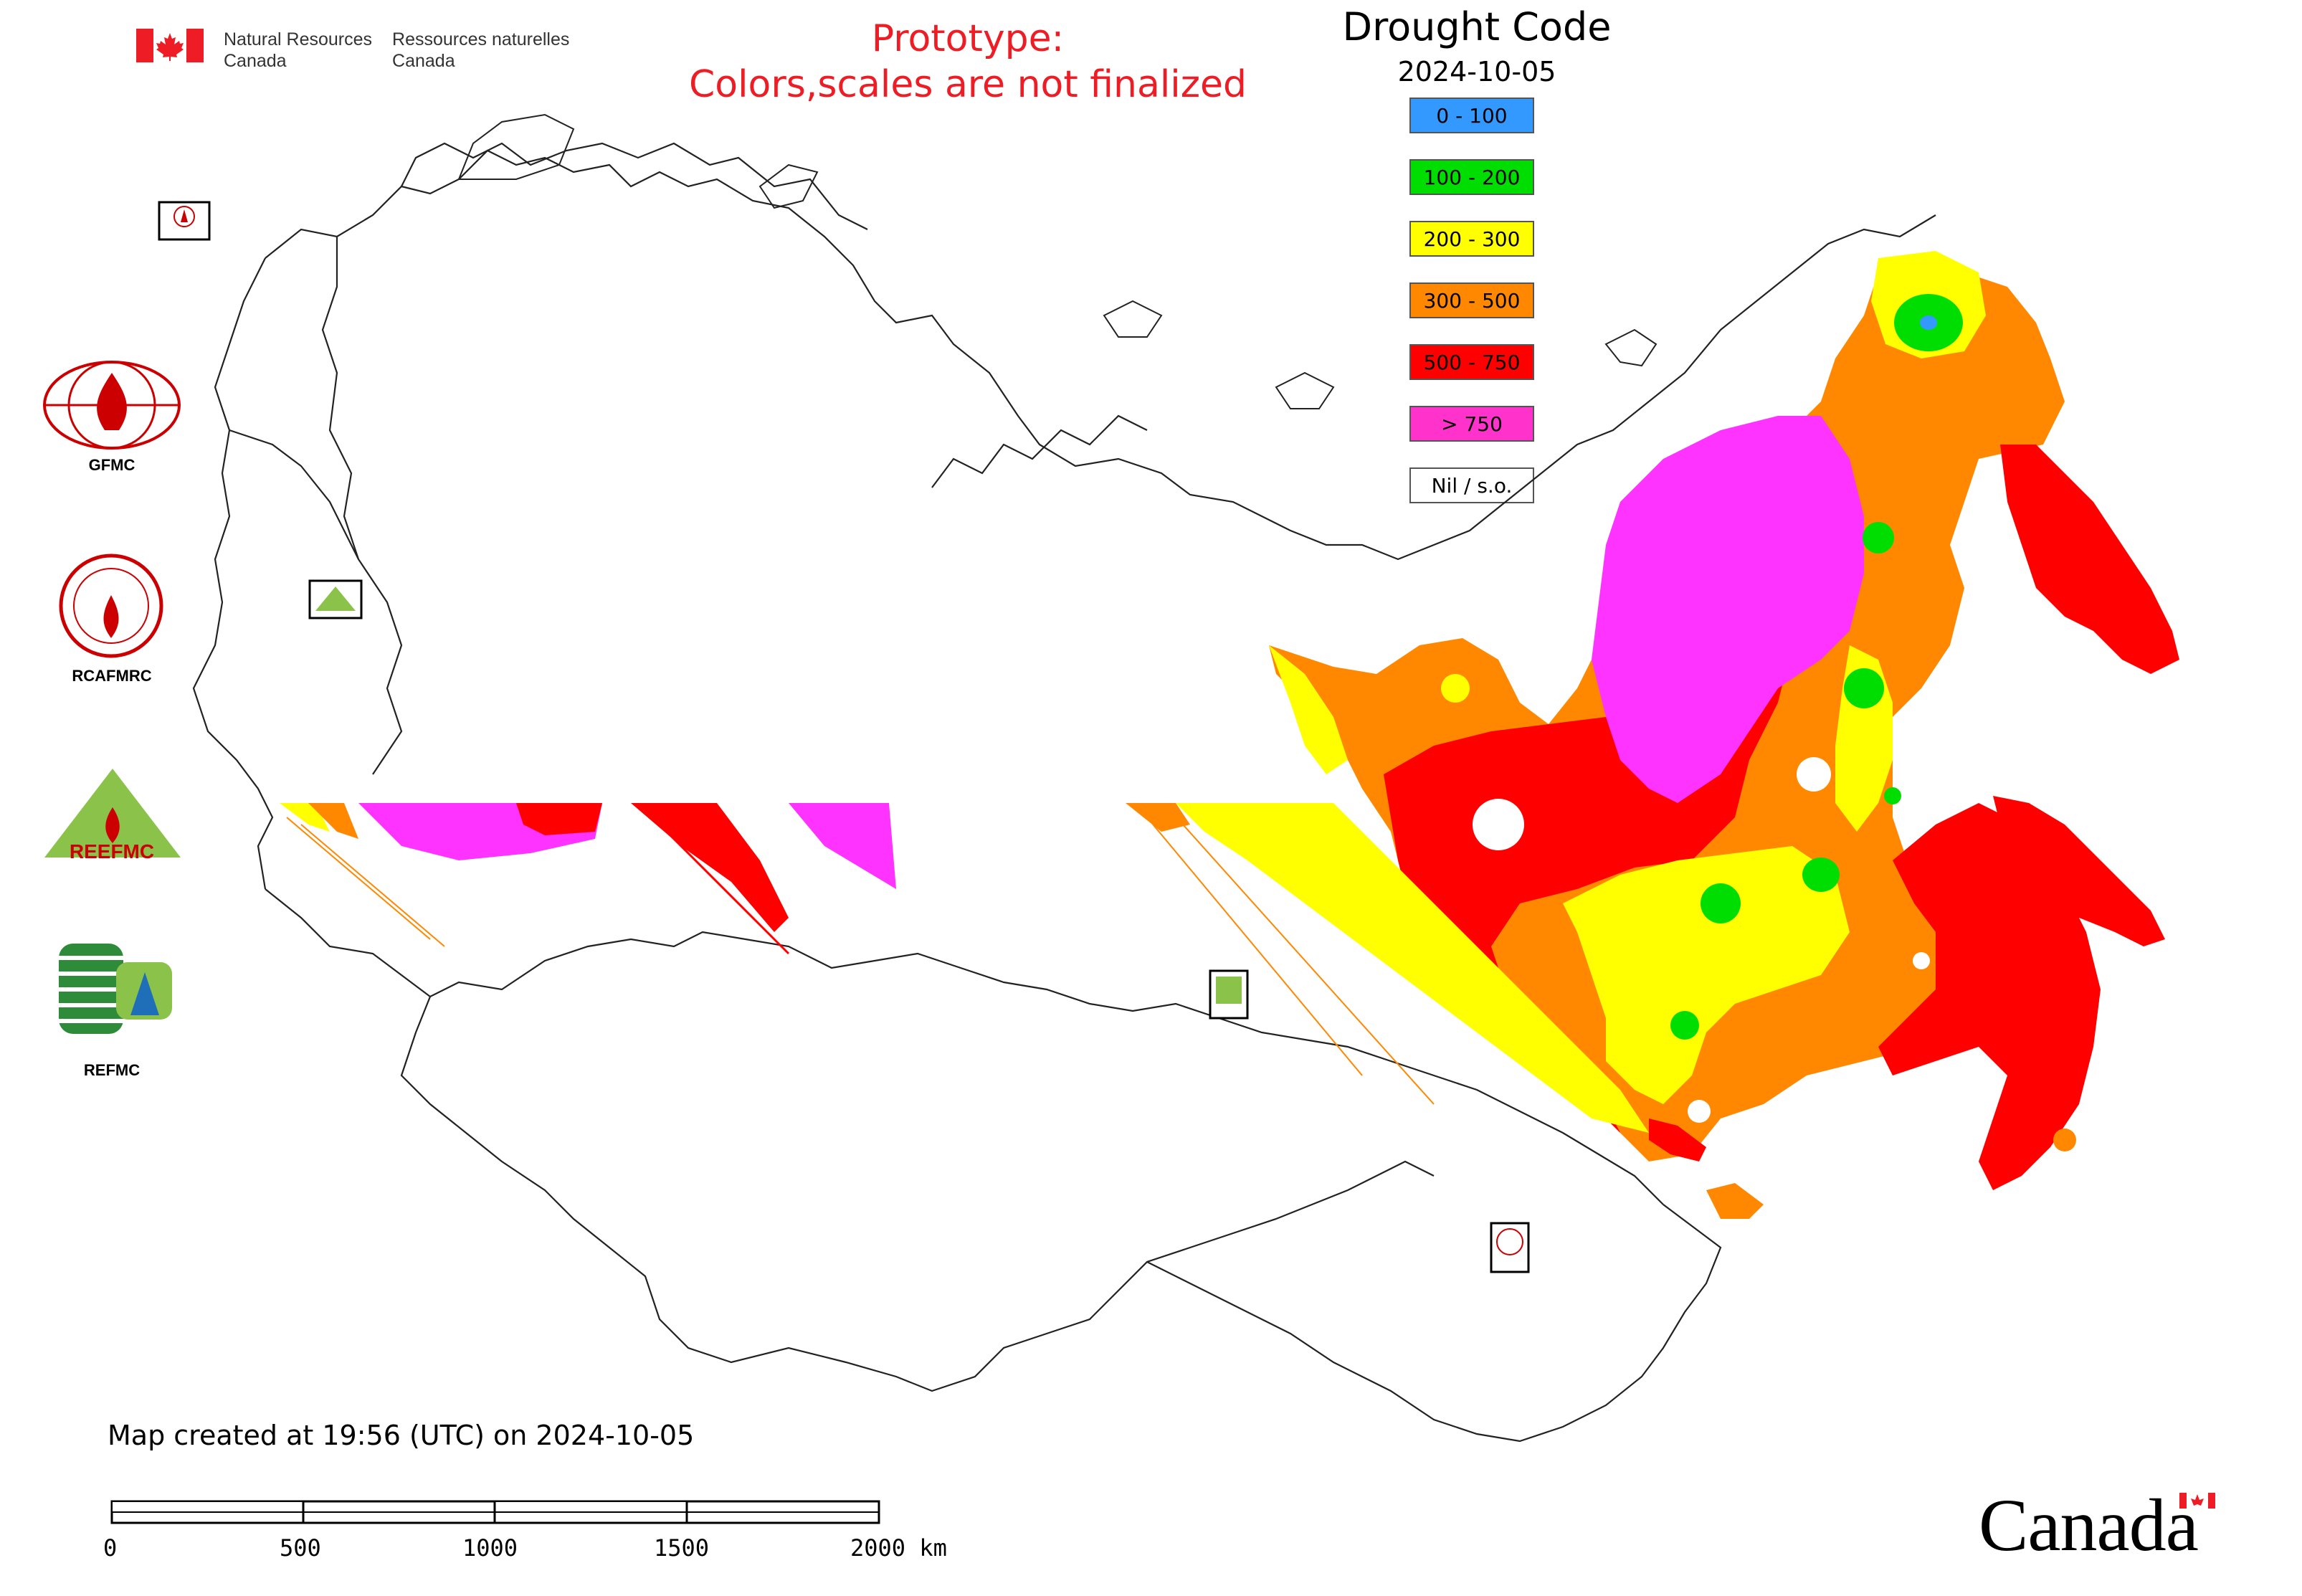 The image size is (2302, 1596). I want to click on rcafmrc-label: RCAFMRC, so click(112, 676).